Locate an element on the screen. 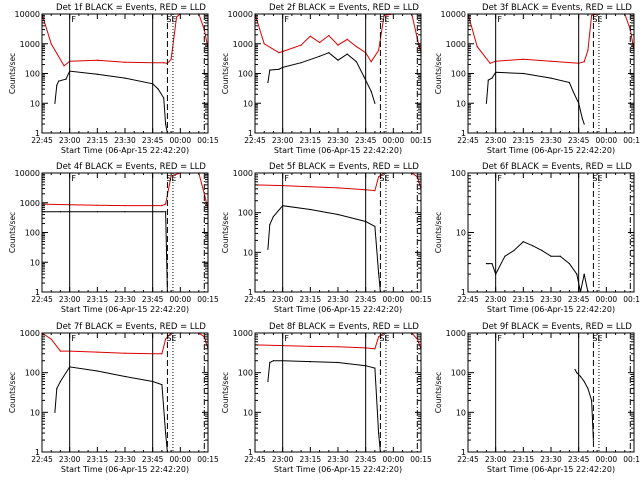  chart-title: Det 2f BLACK = Events, RED = LLD is located at coordinates (344, 8).